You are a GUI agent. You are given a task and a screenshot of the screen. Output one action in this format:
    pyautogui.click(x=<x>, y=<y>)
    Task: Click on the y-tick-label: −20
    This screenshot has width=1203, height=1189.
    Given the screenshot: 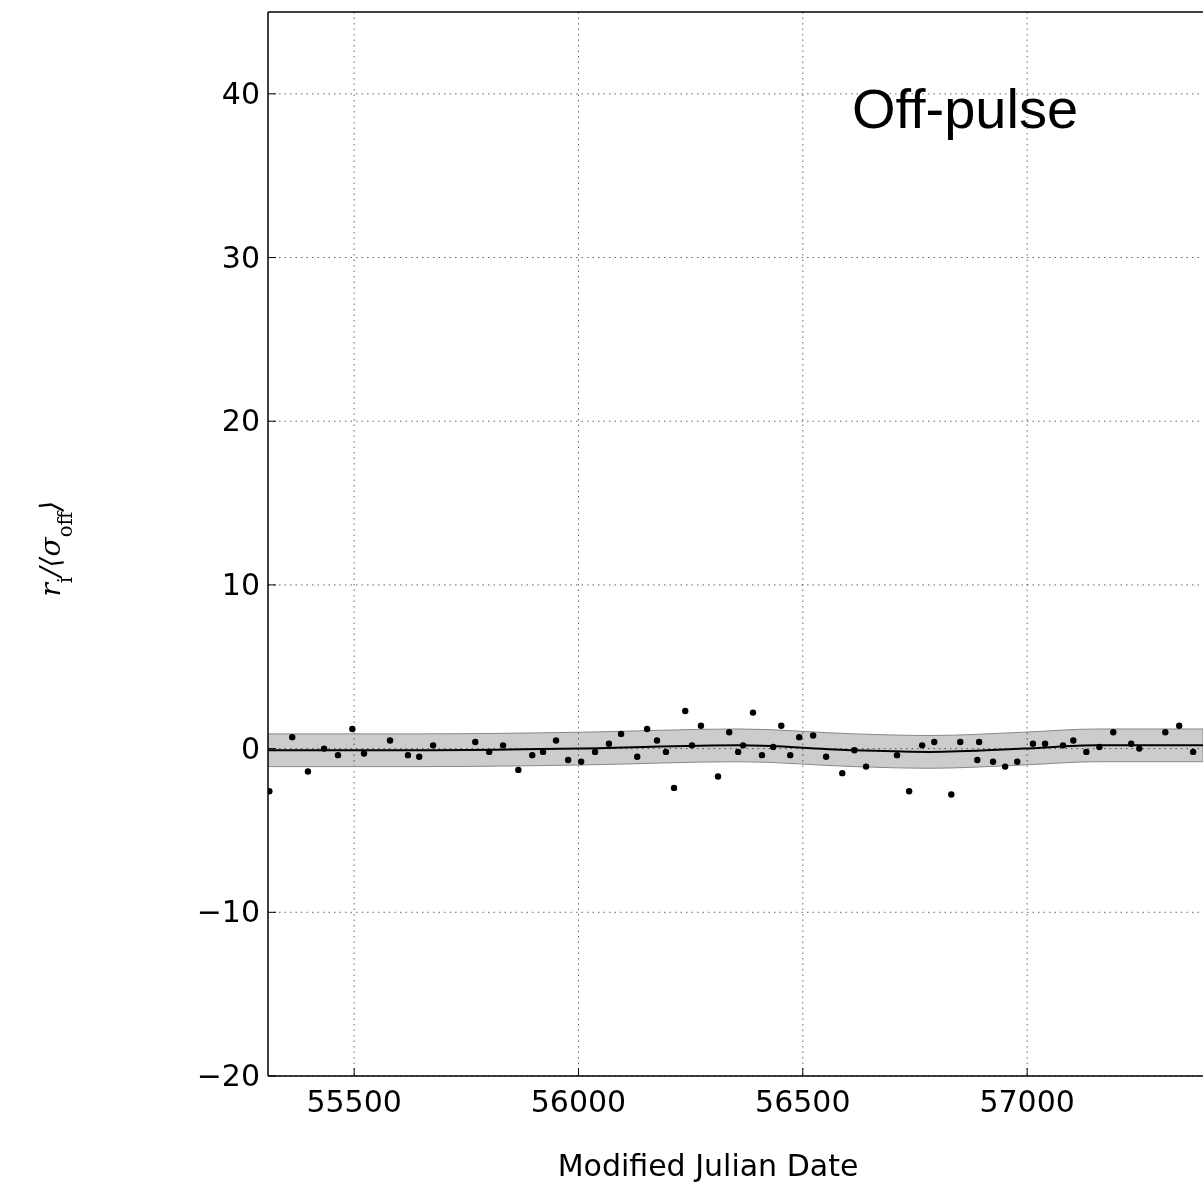 What is the action you would take?
    pyautogui.click(x=228, y=1075)
    